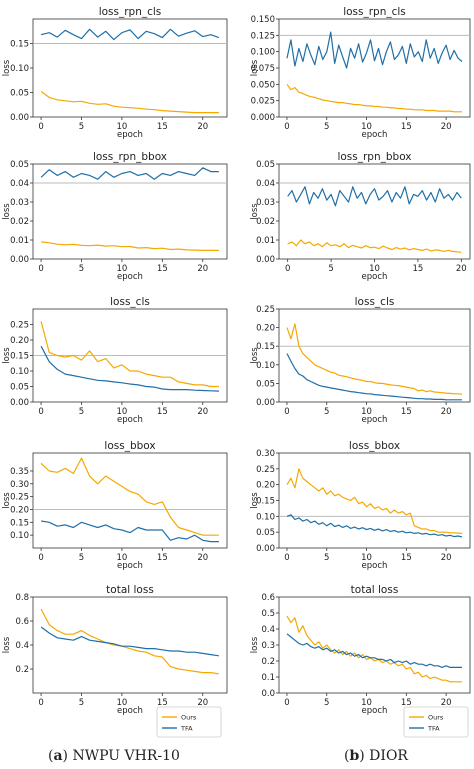 The image size is (474, 769). I want to click on y-tick-label: 0.30, so click(265, 454).